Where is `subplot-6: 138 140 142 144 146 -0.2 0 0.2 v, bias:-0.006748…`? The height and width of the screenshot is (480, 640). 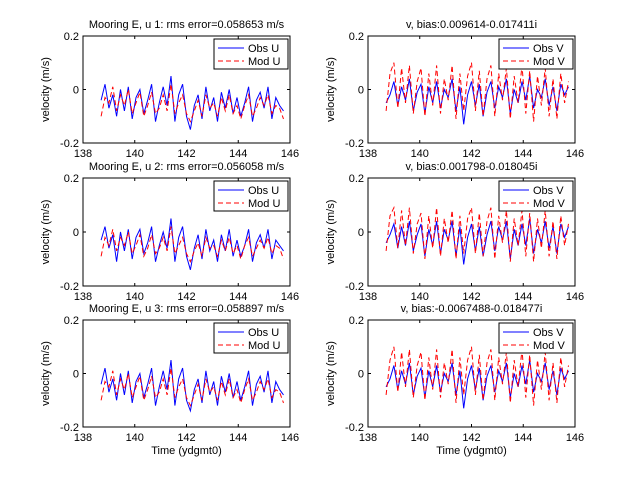
subplot-6: 138 140 142 144 146 -0.2 0 0.2 v, bias:-0.006748… is located at coordinates (454, 380).